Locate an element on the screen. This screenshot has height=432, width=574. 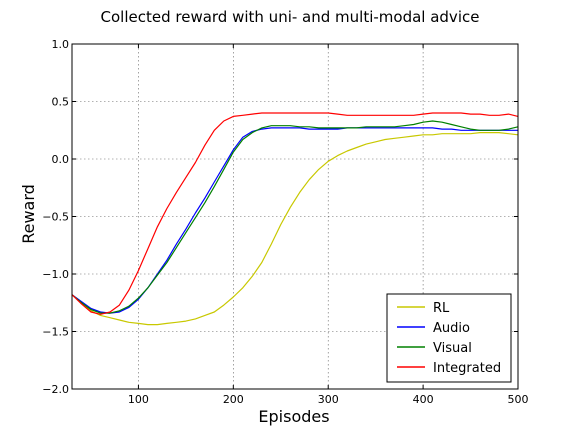
x-tick-label: 300 is located at coordinates (328, 399).